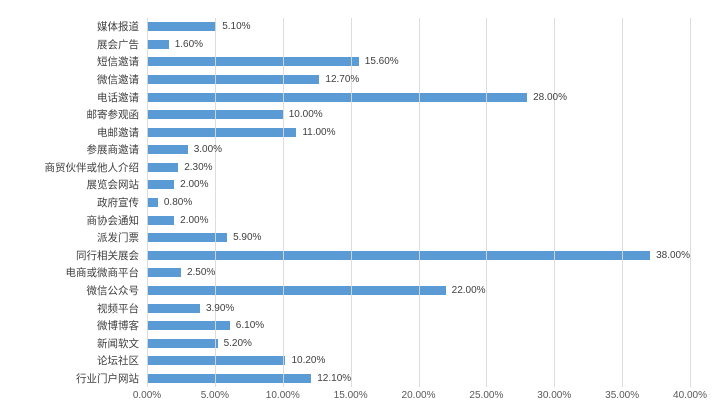 This screenshot has width=717, height=420. Describe the element at coordinates (118, 361) in the screenshot. I see `category-label: 论坛社区` at that location.